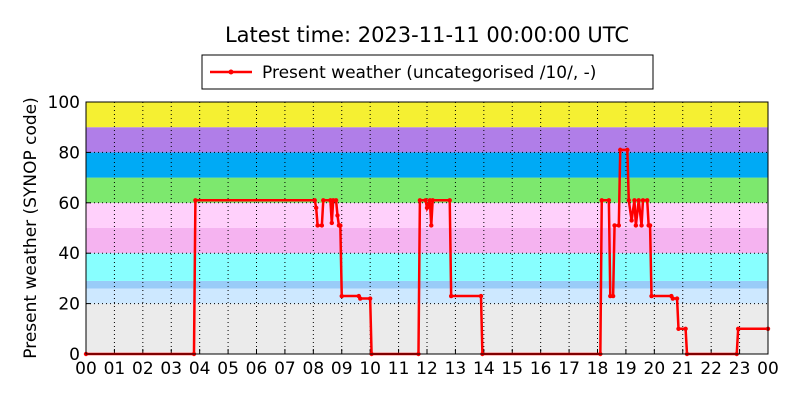  I want to click on chart-title: Latest time: 2023-11-11 00:00:00 UTC, so click(427, 35).